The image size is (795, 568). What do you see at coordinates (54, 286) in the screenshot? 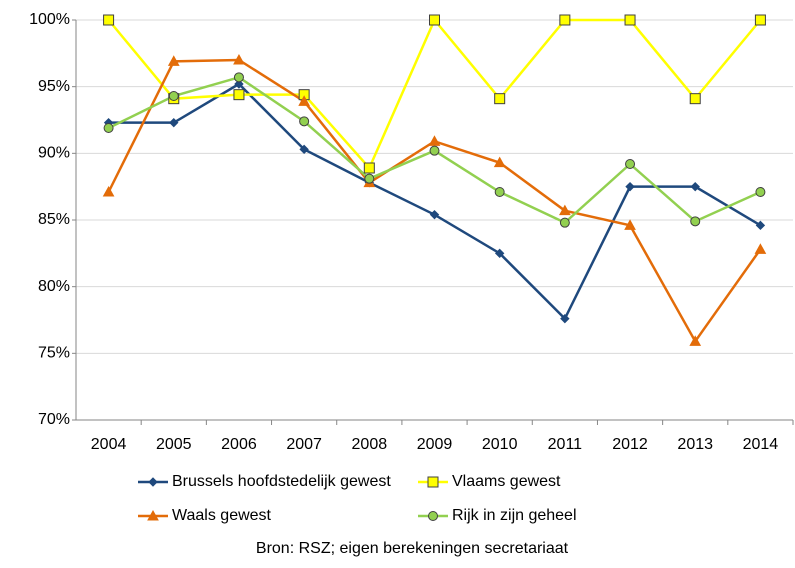
I see `y-tick-label: 80%` at bounding box center [54, 286].